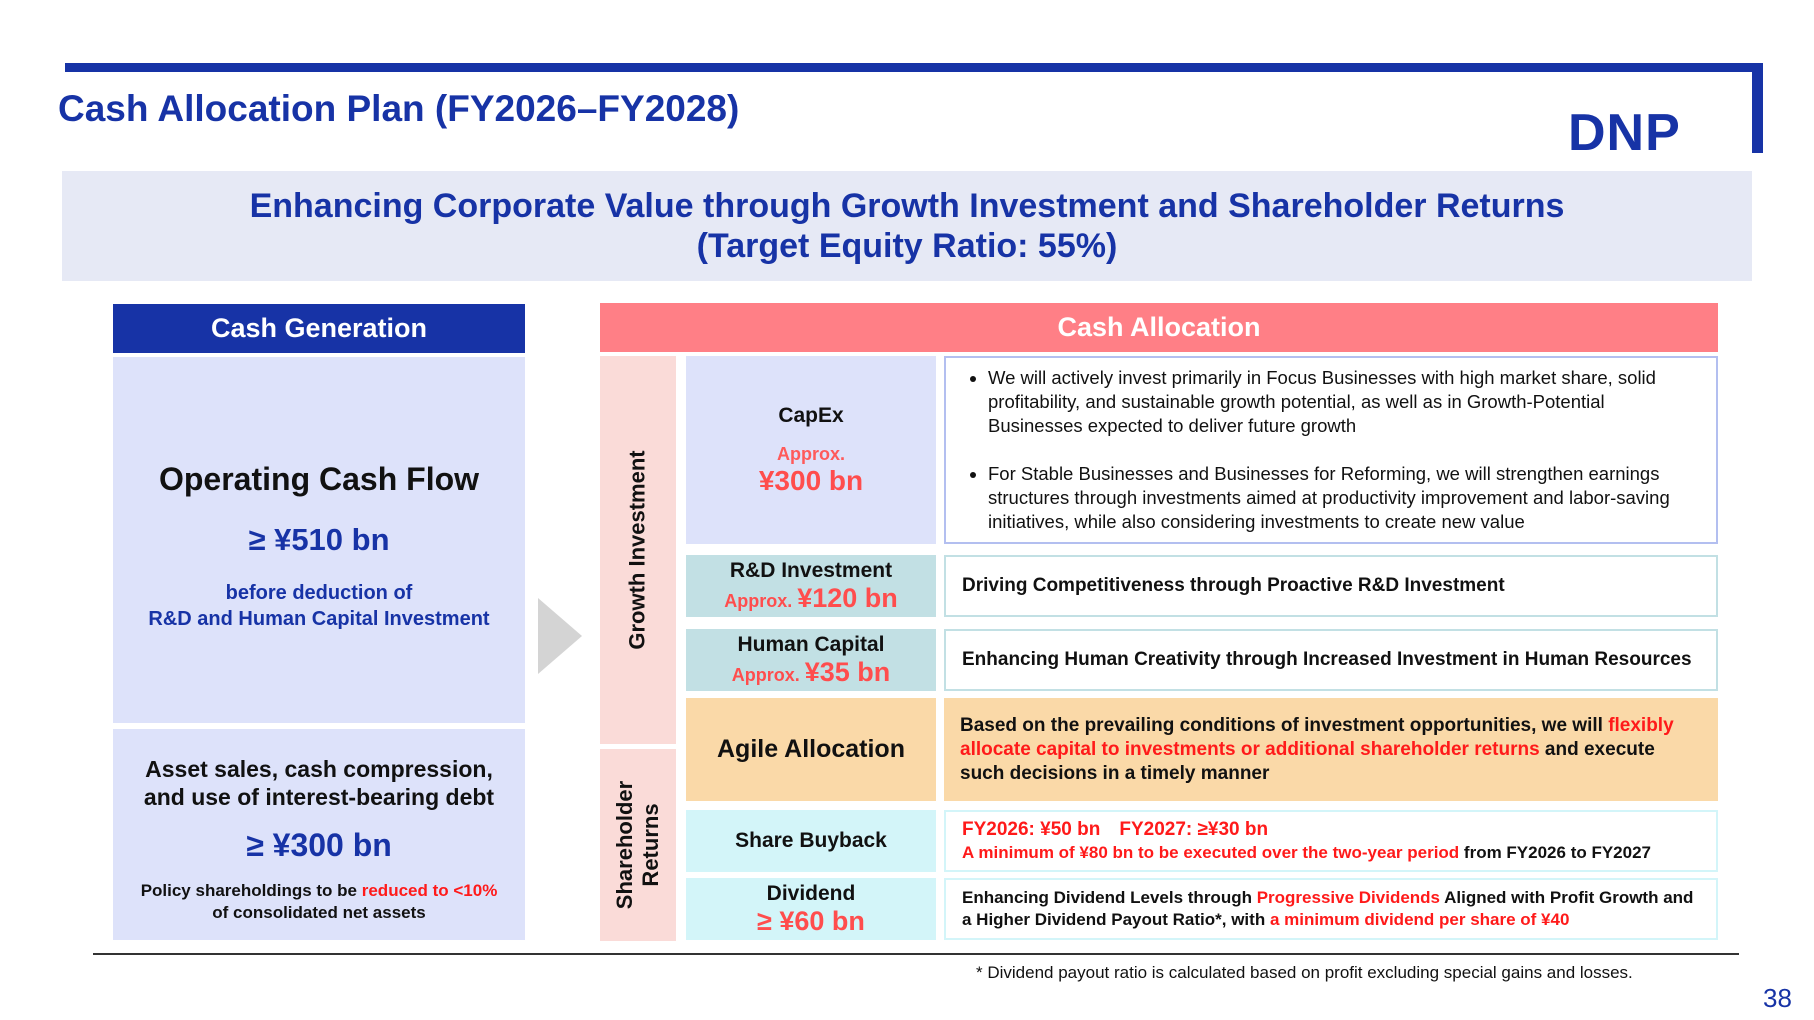 Image resolution: width=1814 pixels, height=1020 pixels. I want to click on human-capital-label-panel: Human Capital Approx. ¥35 bn, so click(811, 660).